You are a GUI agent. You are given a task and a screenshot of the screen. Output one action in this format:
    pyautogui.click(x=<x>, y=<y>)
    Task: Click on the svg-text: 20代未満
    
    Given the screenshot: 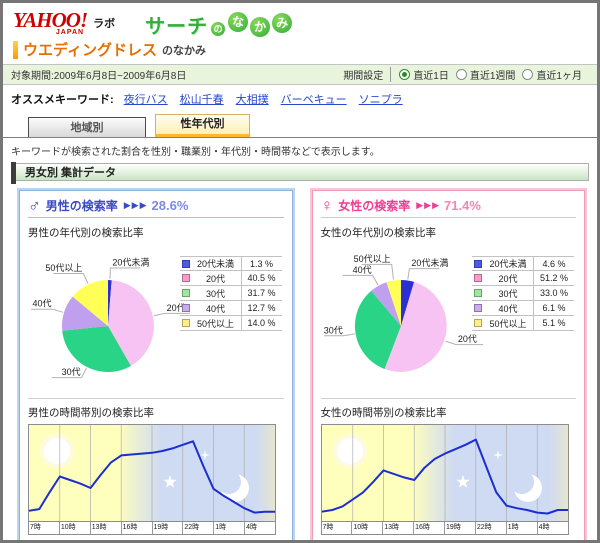 What is the action you would take?
    pyautogui.click(x=130, y=262)
    